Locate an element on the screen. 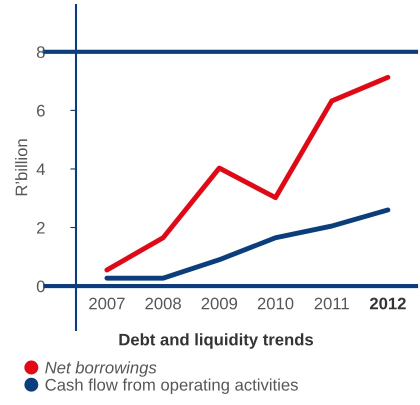 This screenshot has height=405, width=420. y-tick-label: 6 is located at coordinates (41, 110).